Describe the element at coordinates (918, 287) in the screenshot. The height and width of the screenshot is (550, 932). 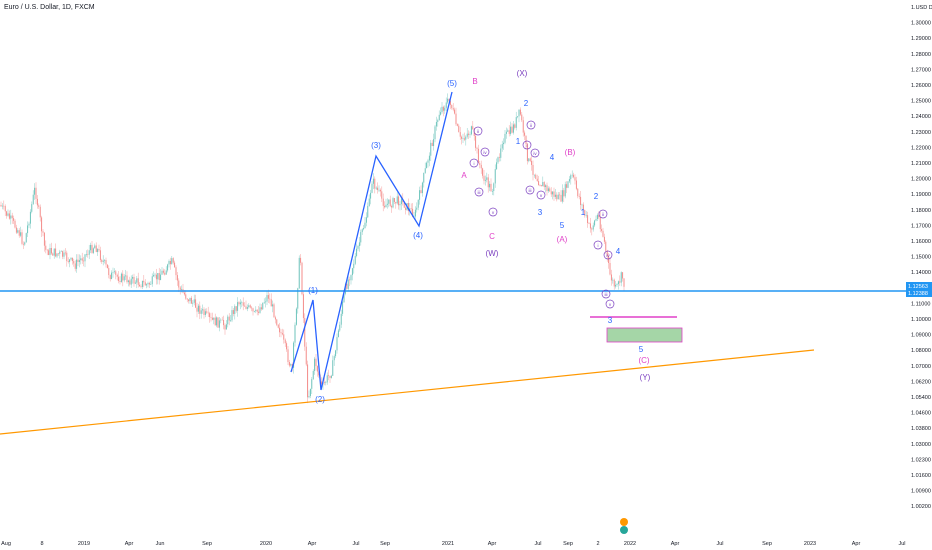
I see `price-tag-label: 1.12563` at that location.